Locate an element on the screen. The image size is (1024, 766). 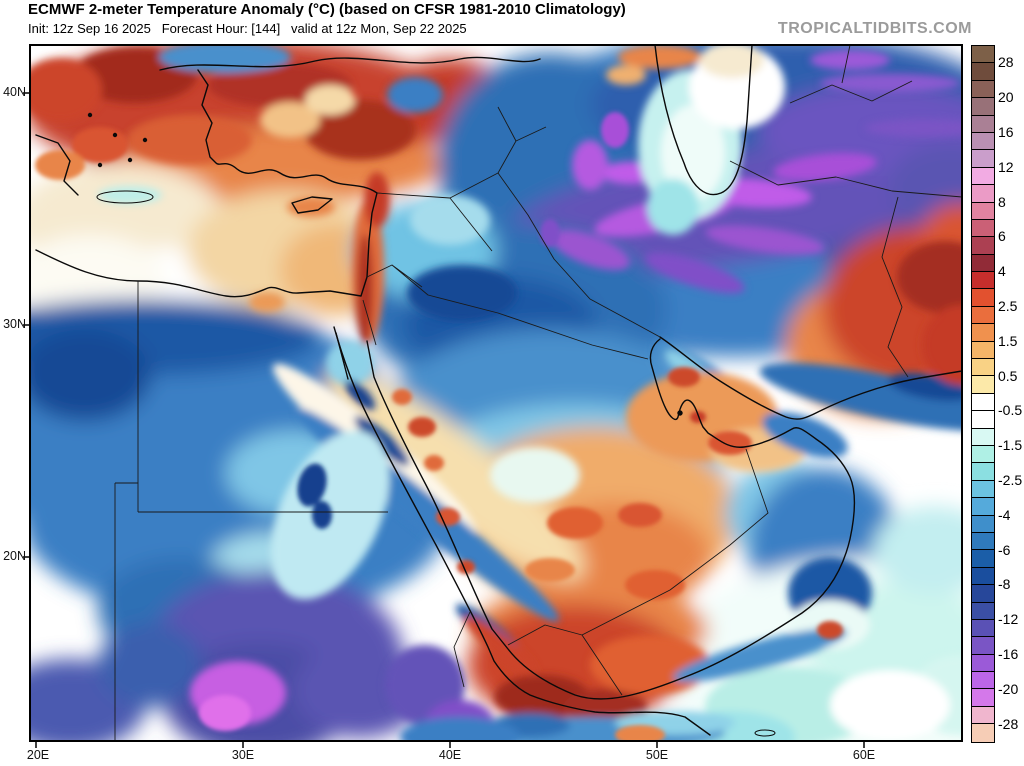
lon-label-50e: 50E is located at coordinates (657, 755).